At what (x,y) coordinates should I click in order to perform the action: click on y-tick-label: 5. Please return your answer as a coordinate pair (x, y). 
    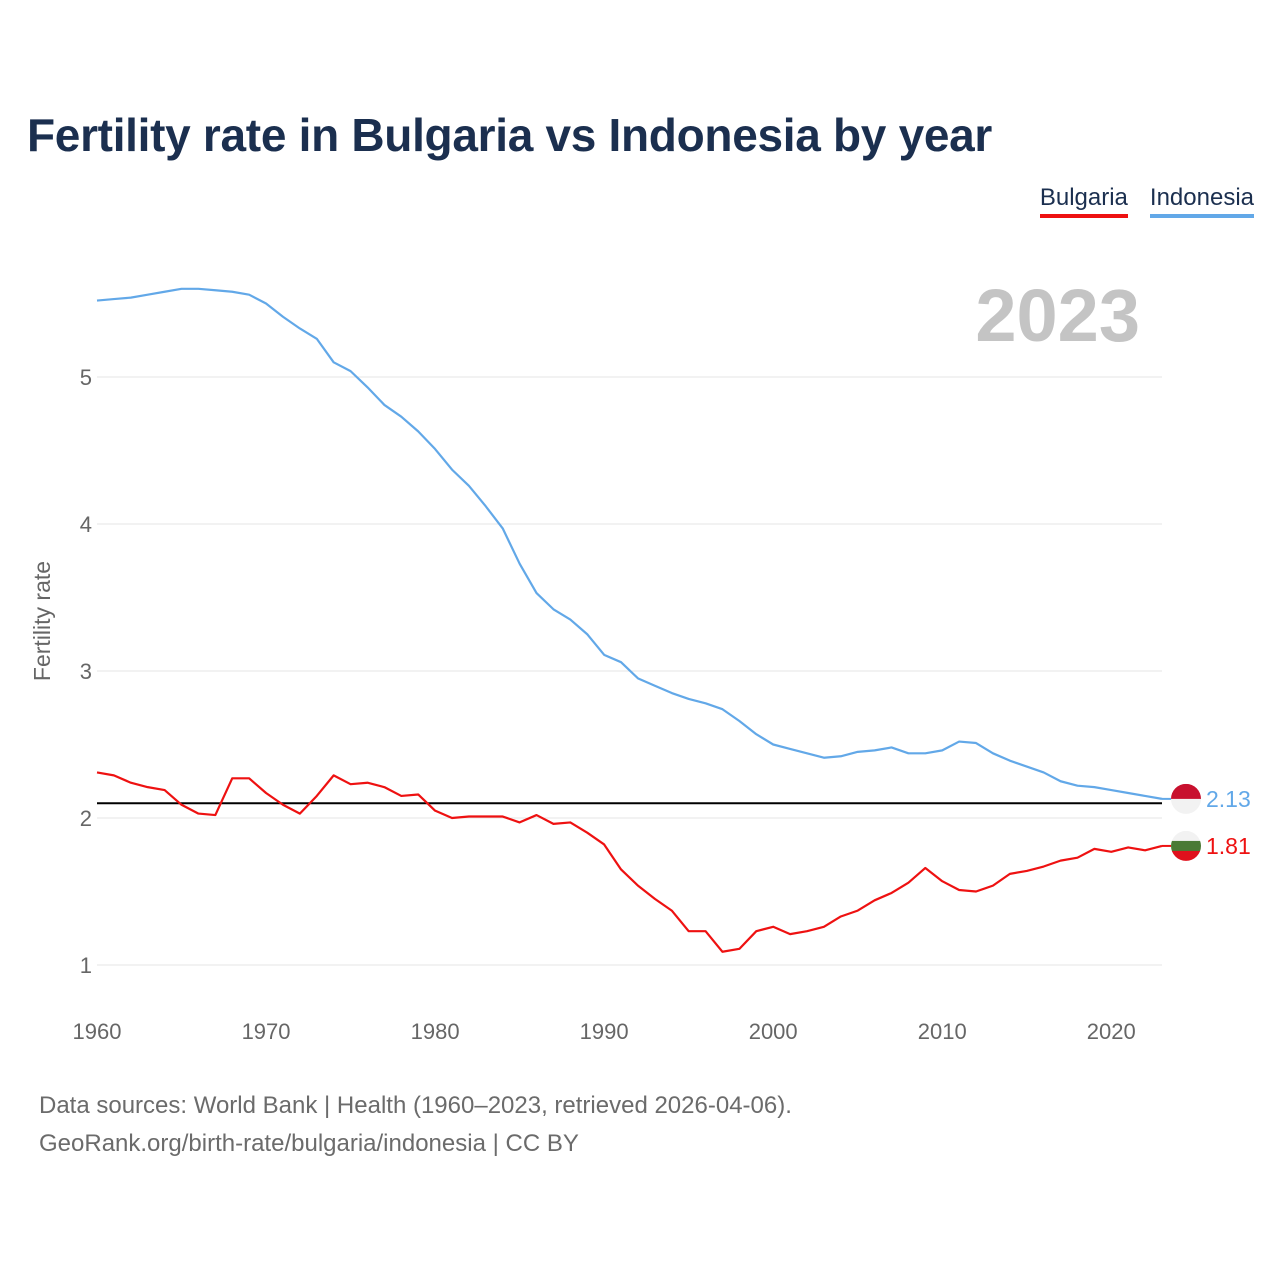
    Looking at the image, I should click on (86, 377).